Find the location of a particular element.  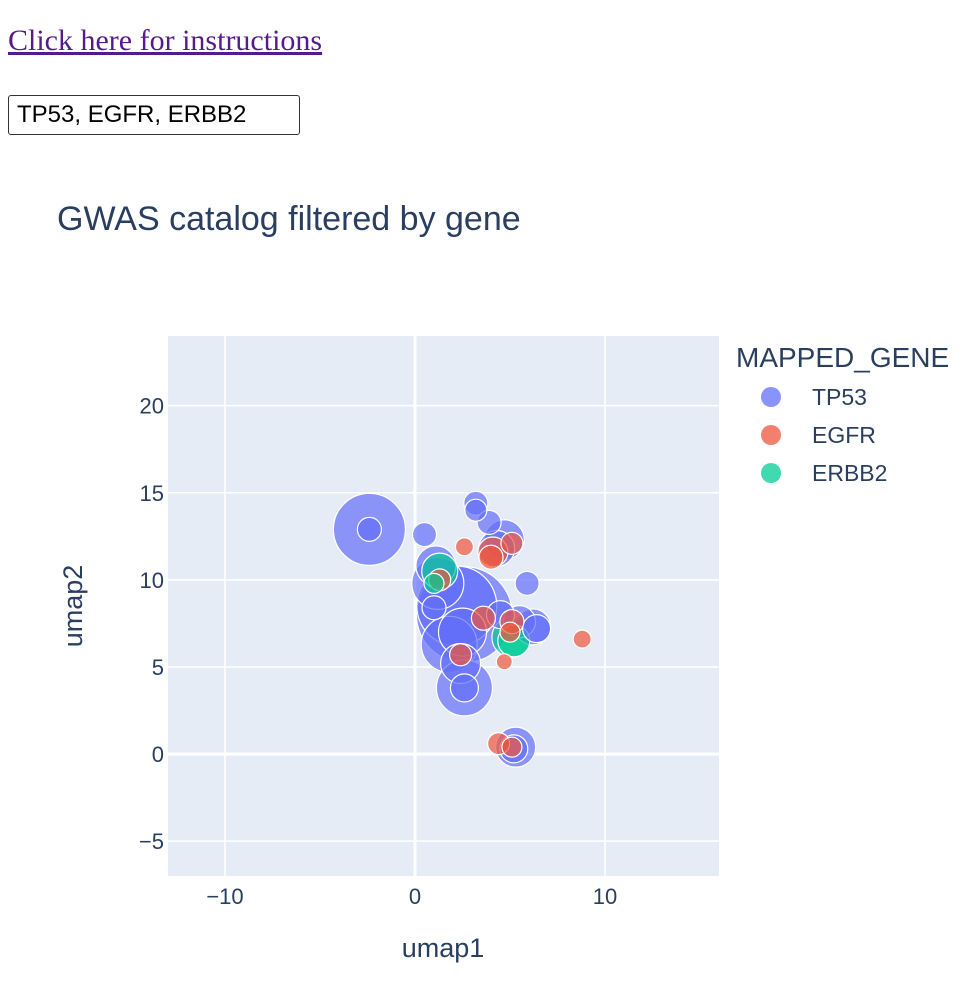

data-point-erbb2 is located at coordinates (434, 583).